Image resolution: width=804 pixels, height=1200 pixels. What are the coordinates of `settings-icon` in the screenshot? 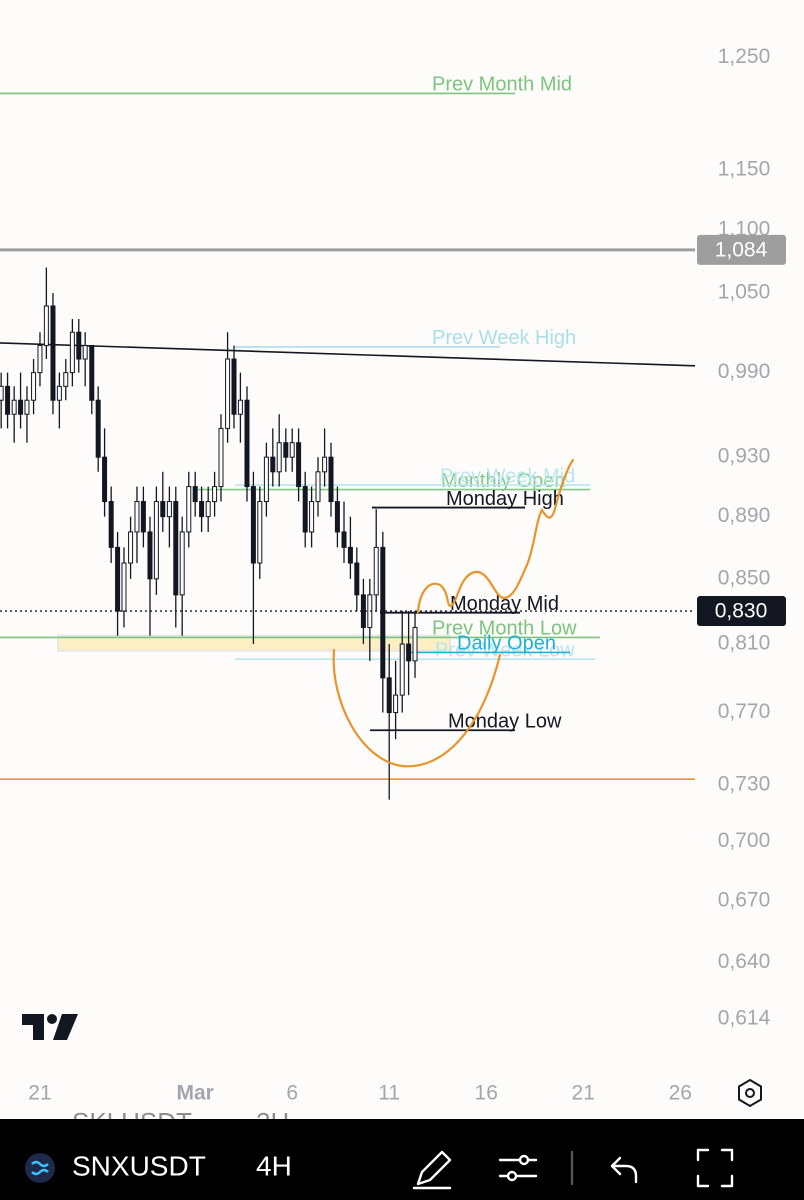 It's located at (750, 1093).